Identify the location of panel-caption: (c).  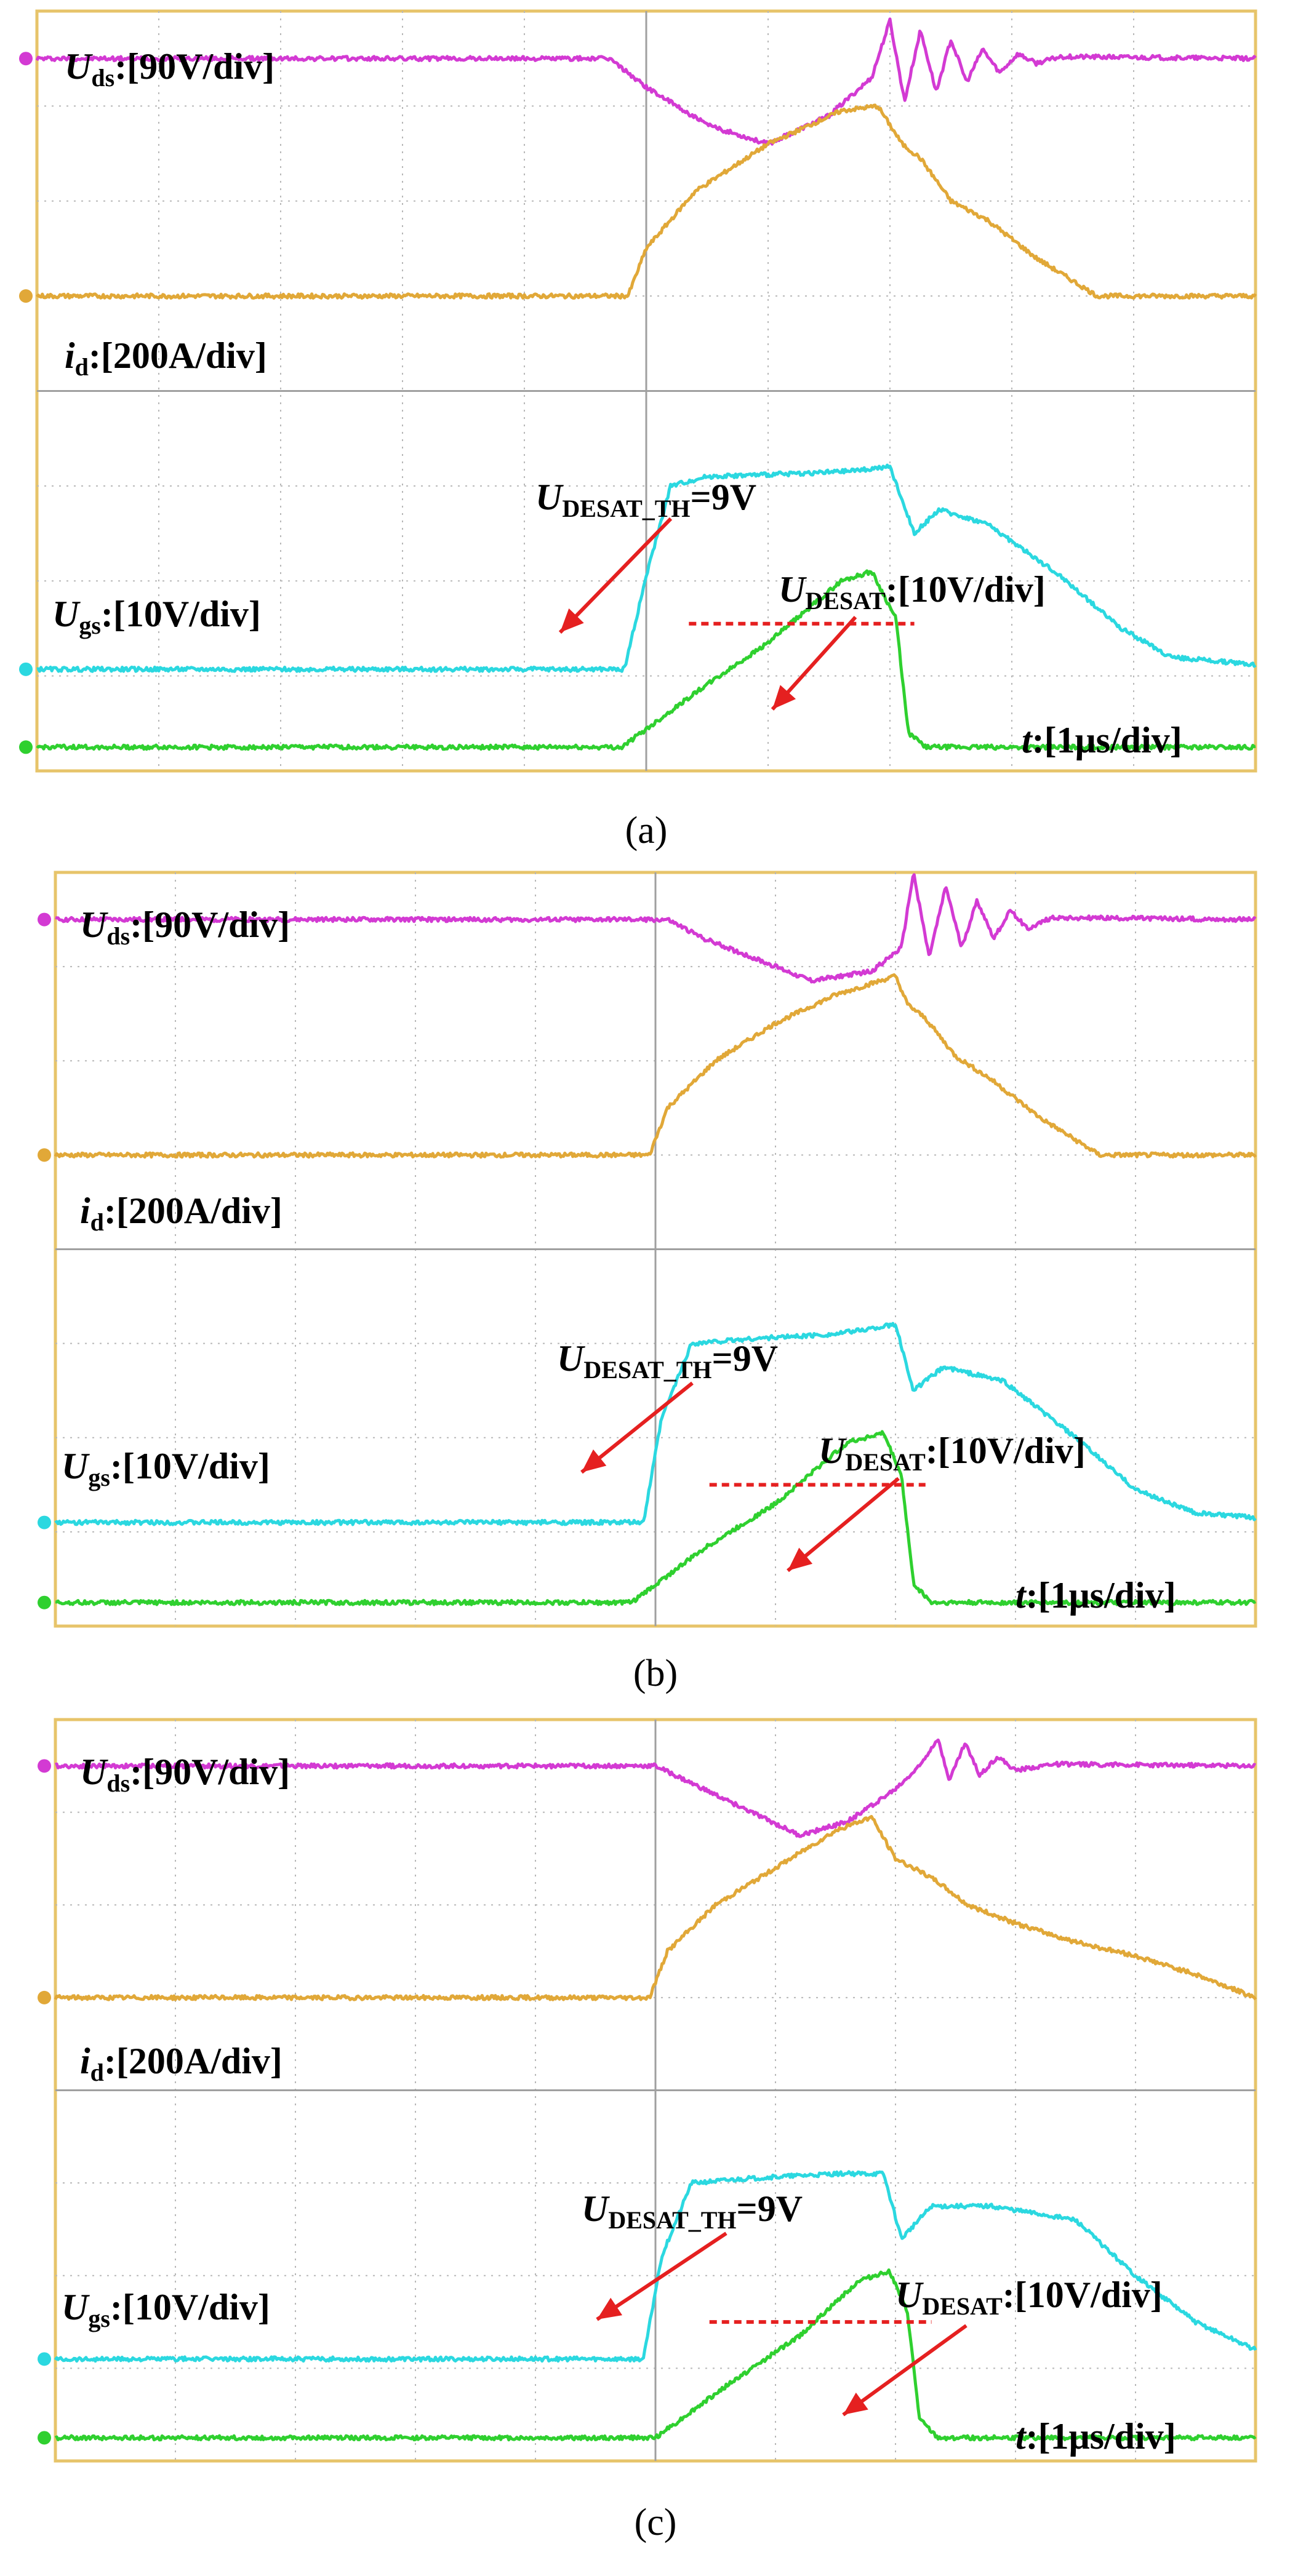
(656, 2523).